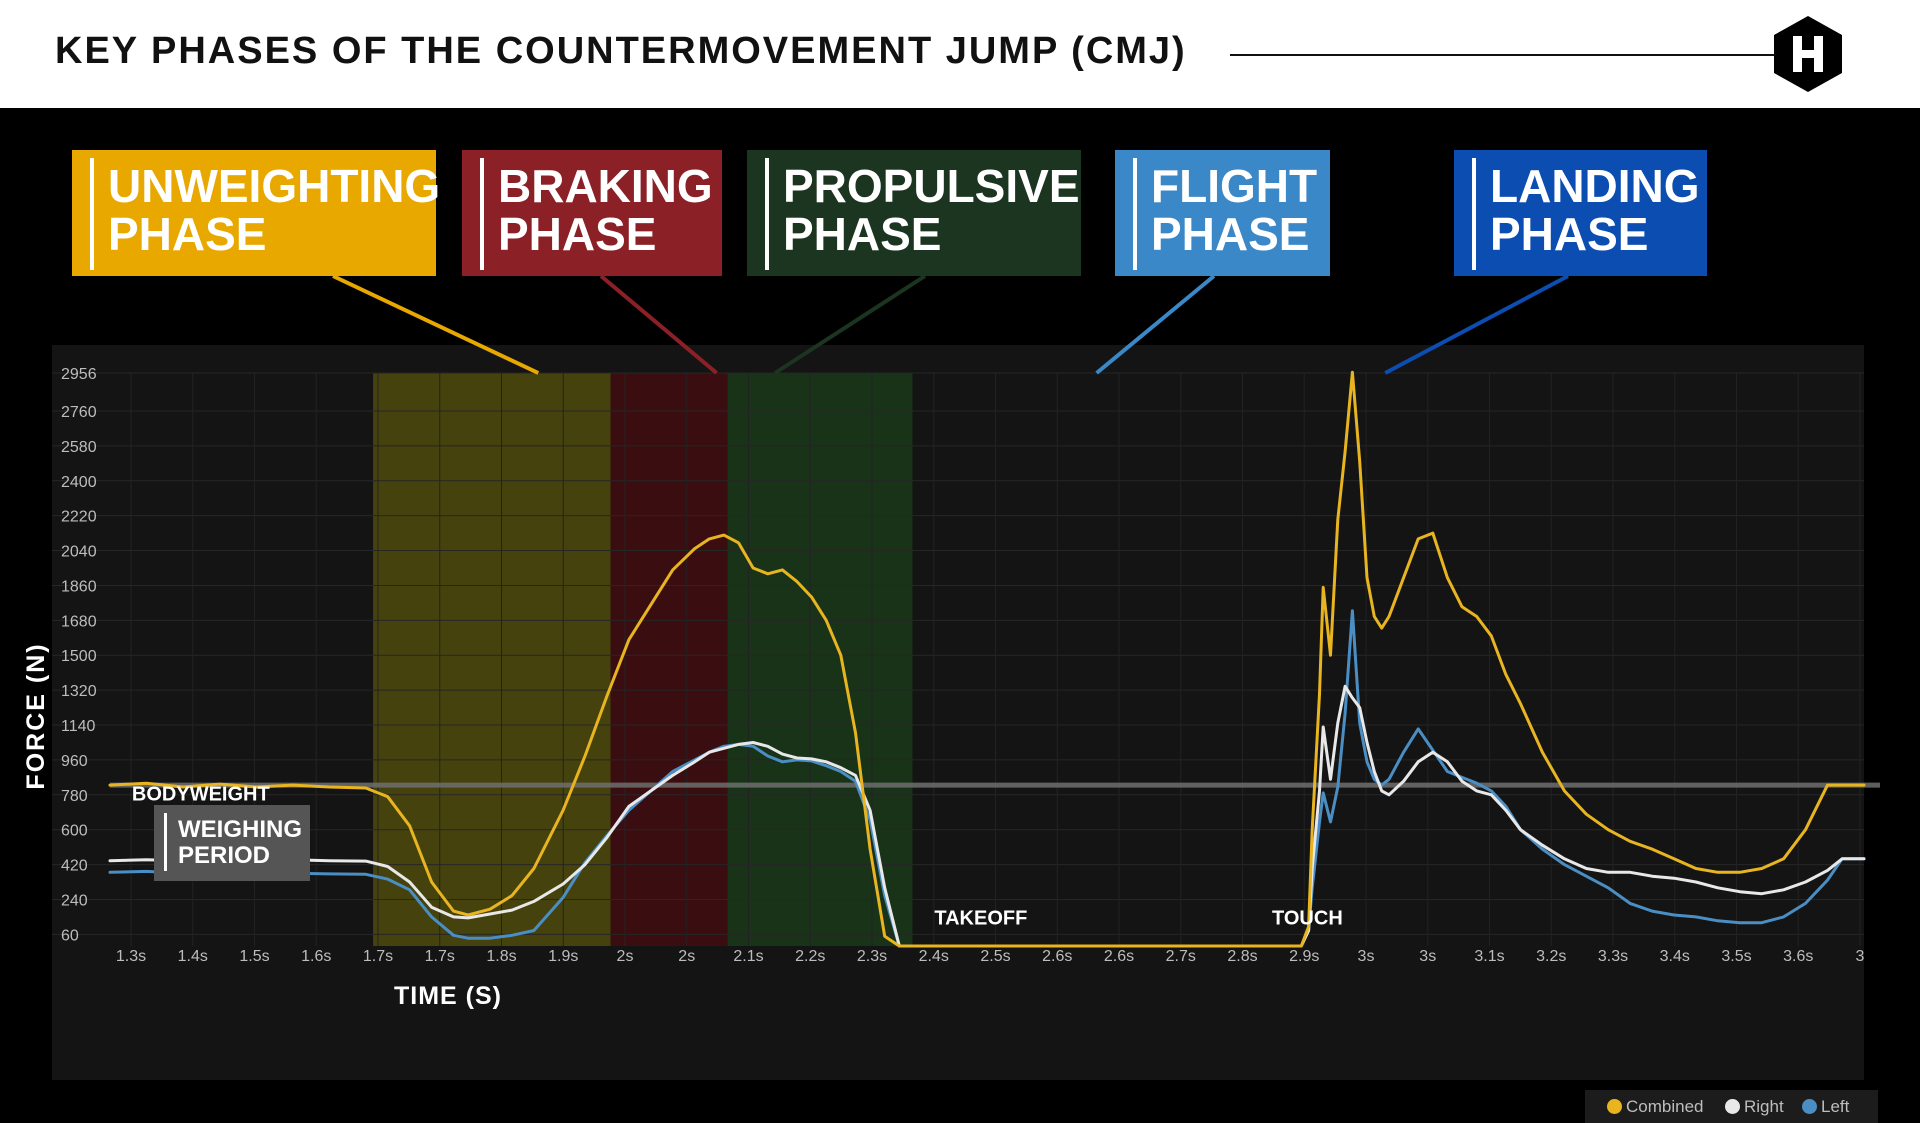 The image size is (1920, 1123). Describe the element at coordinates (1808, 54) in the screenshot. I see `hexagon-h-logo-icon` at that location.